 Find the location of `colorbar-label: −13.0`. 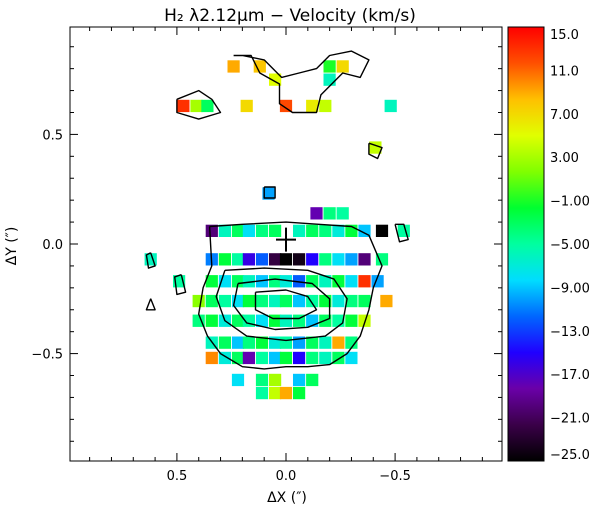

colorbar-label: −13.0 is located at coordinates (570, 332).